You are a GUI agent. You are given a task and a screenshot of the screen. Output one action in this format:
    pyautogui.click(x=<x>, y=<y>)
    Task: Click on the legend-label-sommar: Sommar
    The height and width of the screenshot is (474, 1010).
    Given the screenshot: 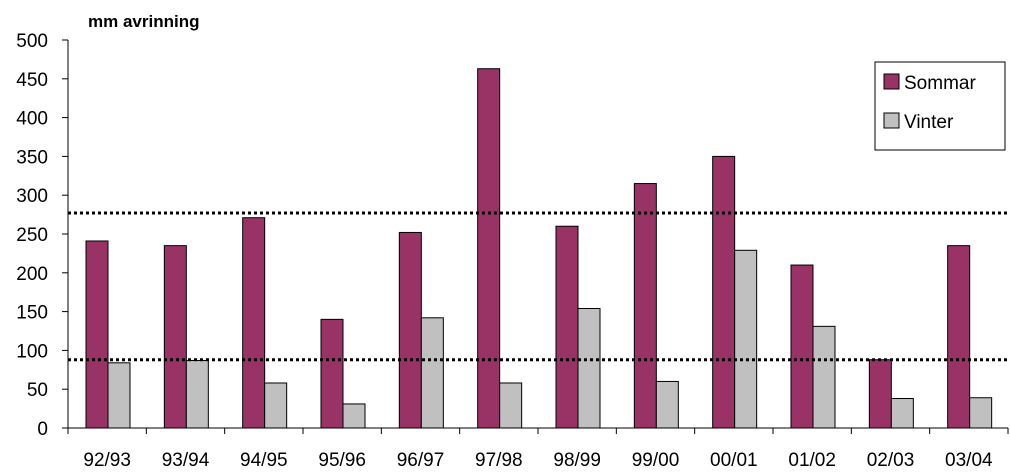 What is the action you would take?
    pyautogui.click(x=940, y=83)
    